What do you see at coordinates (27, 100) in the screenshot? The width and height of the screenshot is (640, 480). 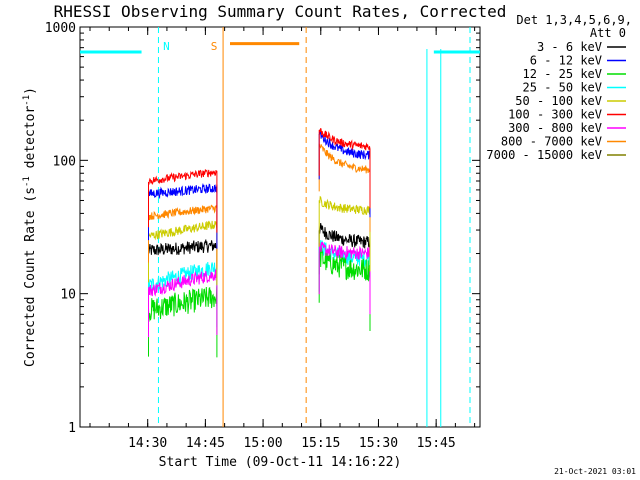 I see `y-label-exp2: -1` at bounding box center [27, 100].